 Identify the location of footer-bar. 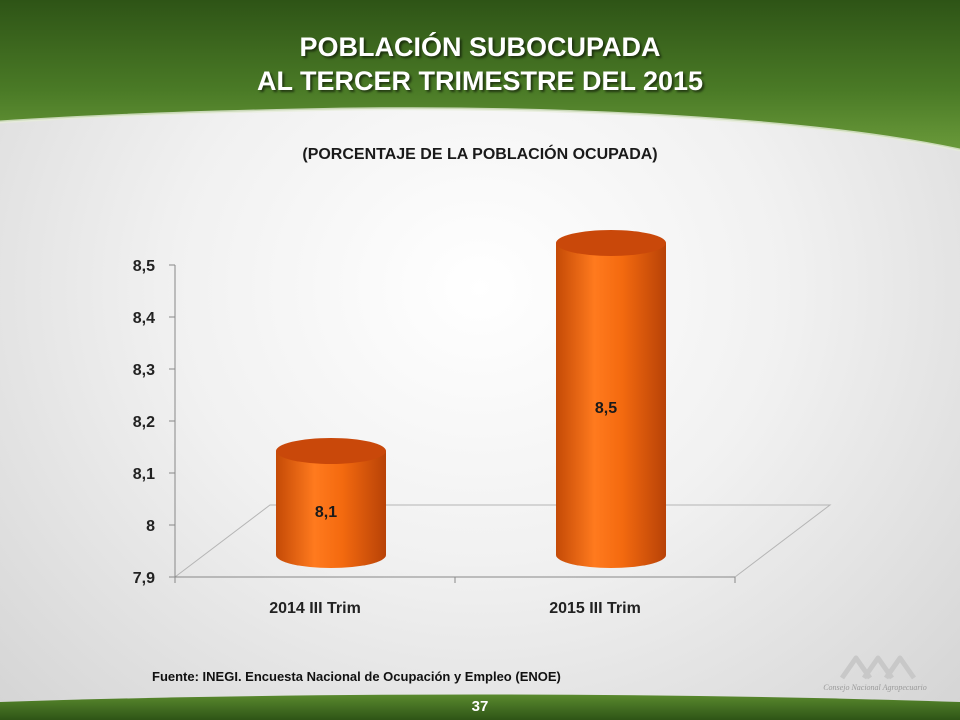
(480, 707).